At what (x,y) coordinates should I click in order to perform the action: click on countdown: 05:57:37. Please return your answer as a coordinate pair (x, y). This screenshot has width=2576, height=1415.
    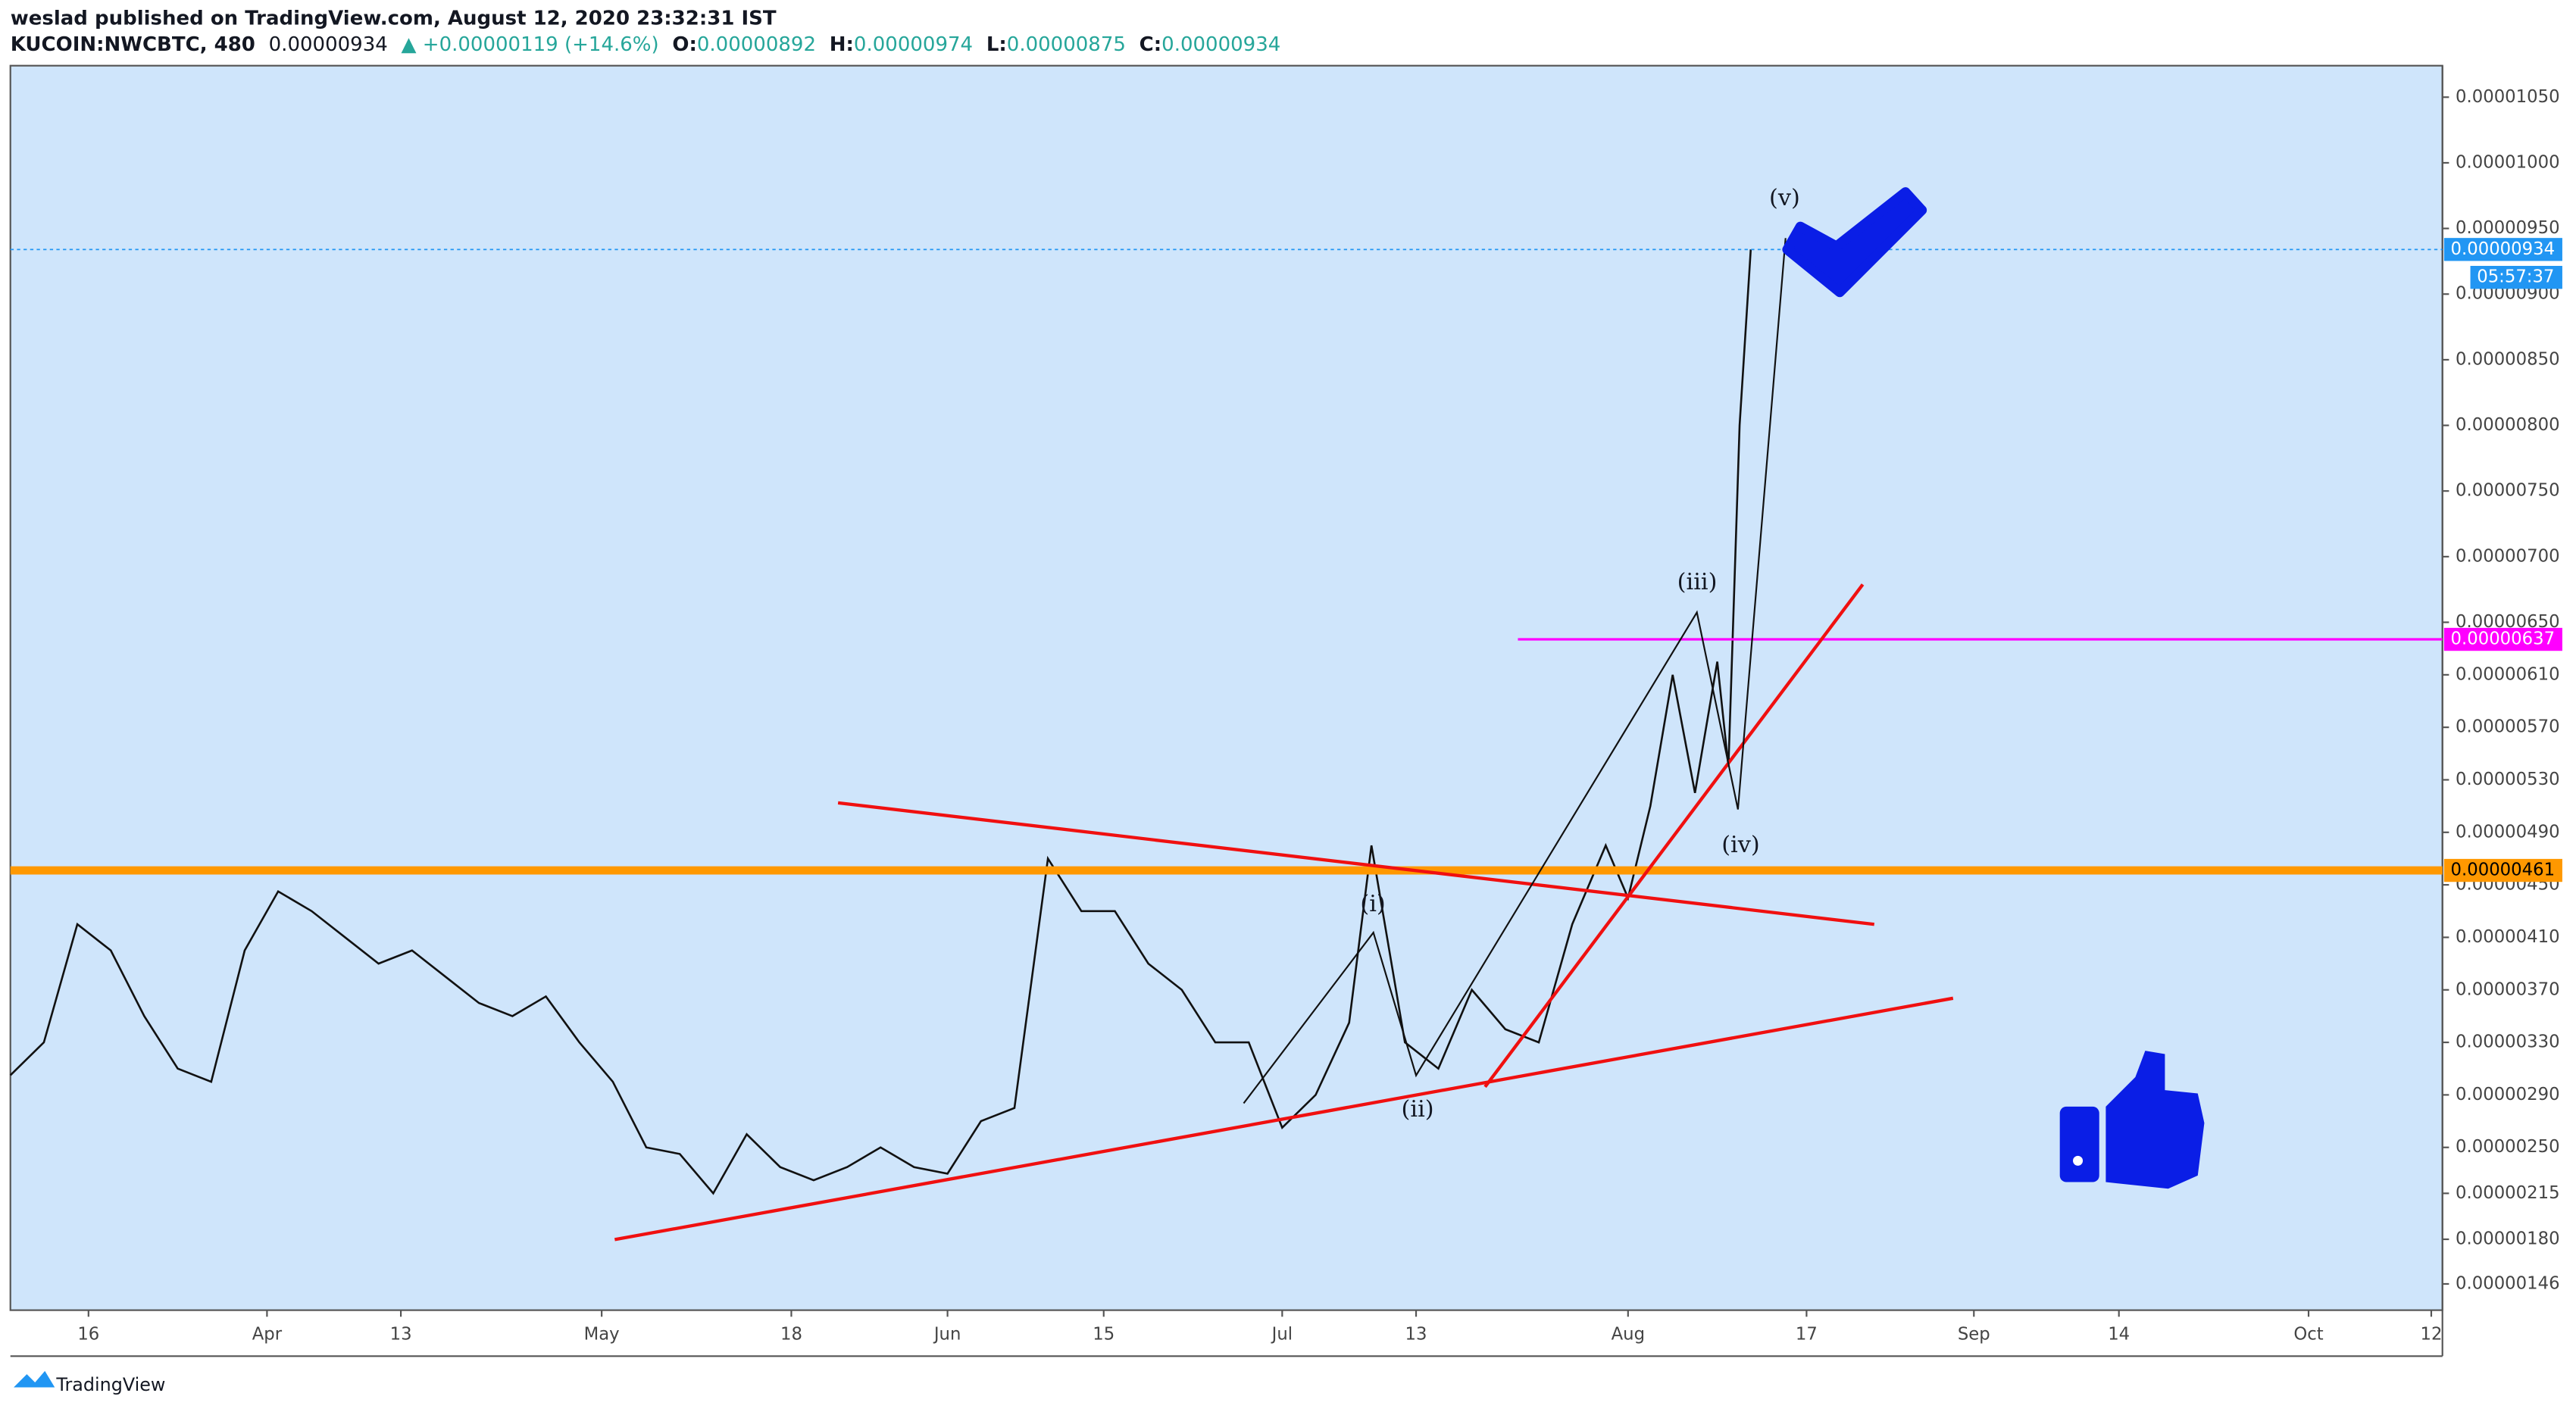
    Looking at the image, I should click on (2515, 277).